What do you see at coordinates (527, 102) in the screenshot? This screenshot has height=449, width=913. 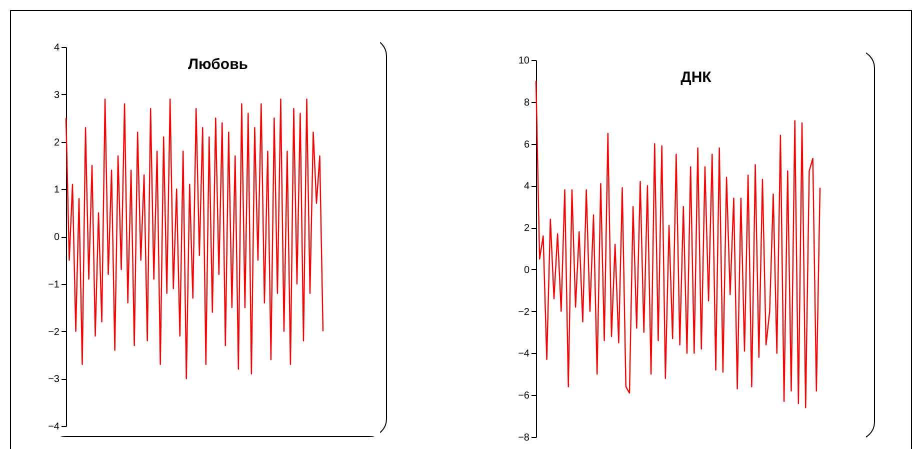 I see `y-tick-label: 8` at bounding box center [527, 102].